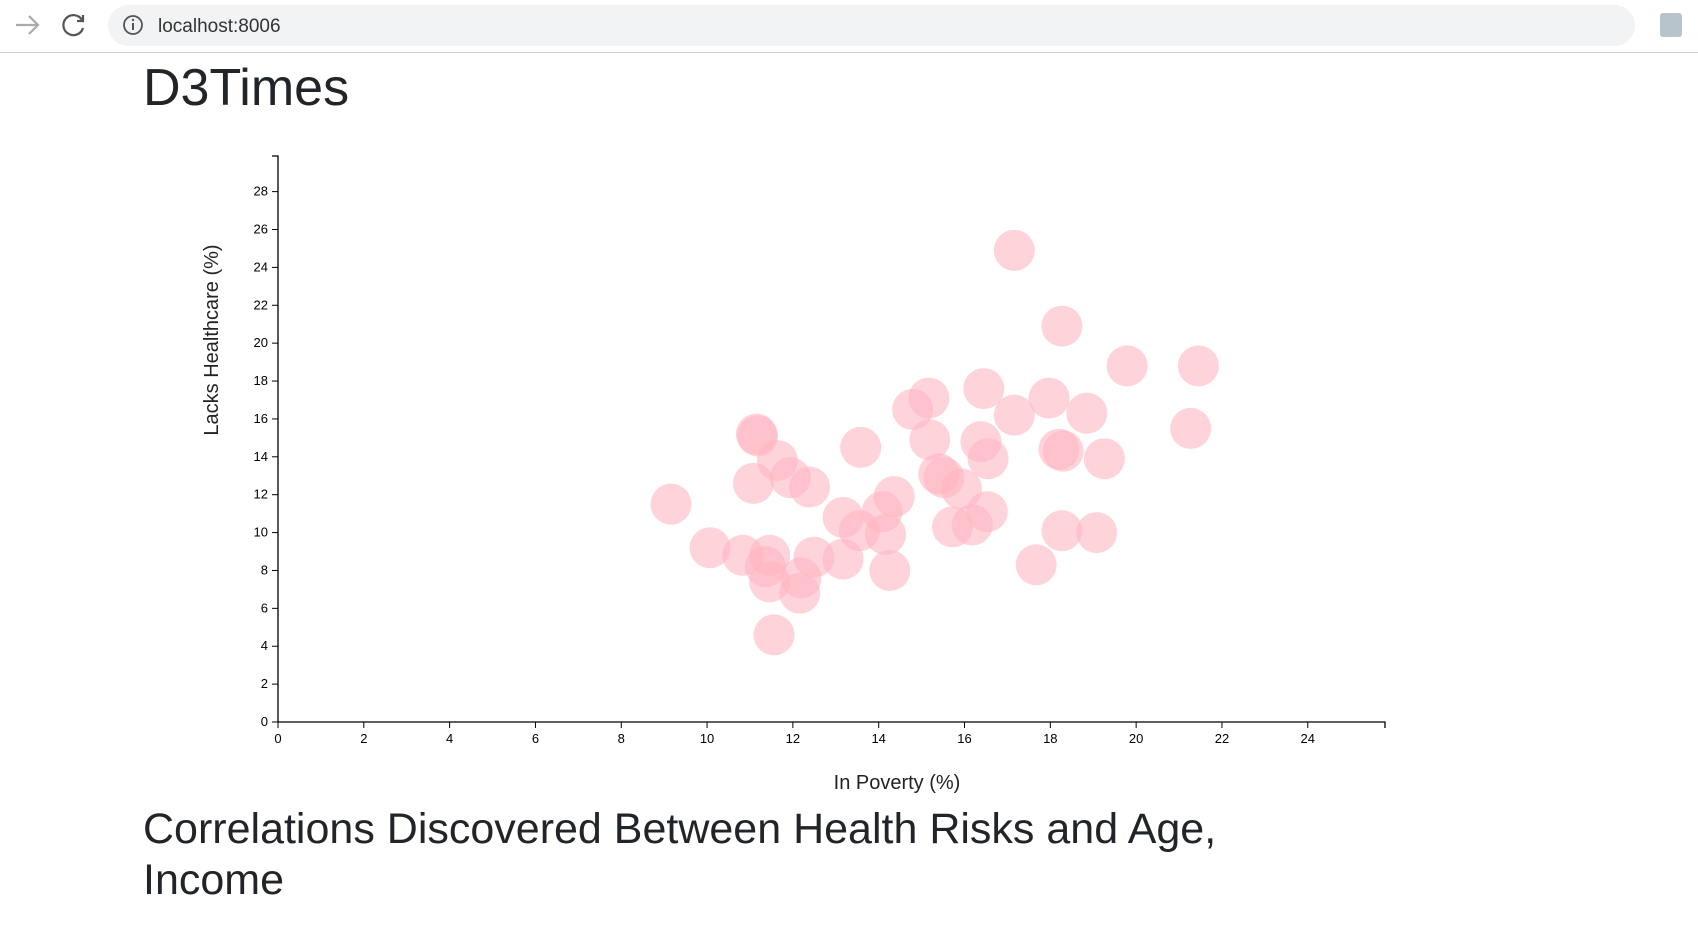  What do you see at coordinates (28, 25) in the screenshot?
I see `forward-button` at bounding box center [28, 25].